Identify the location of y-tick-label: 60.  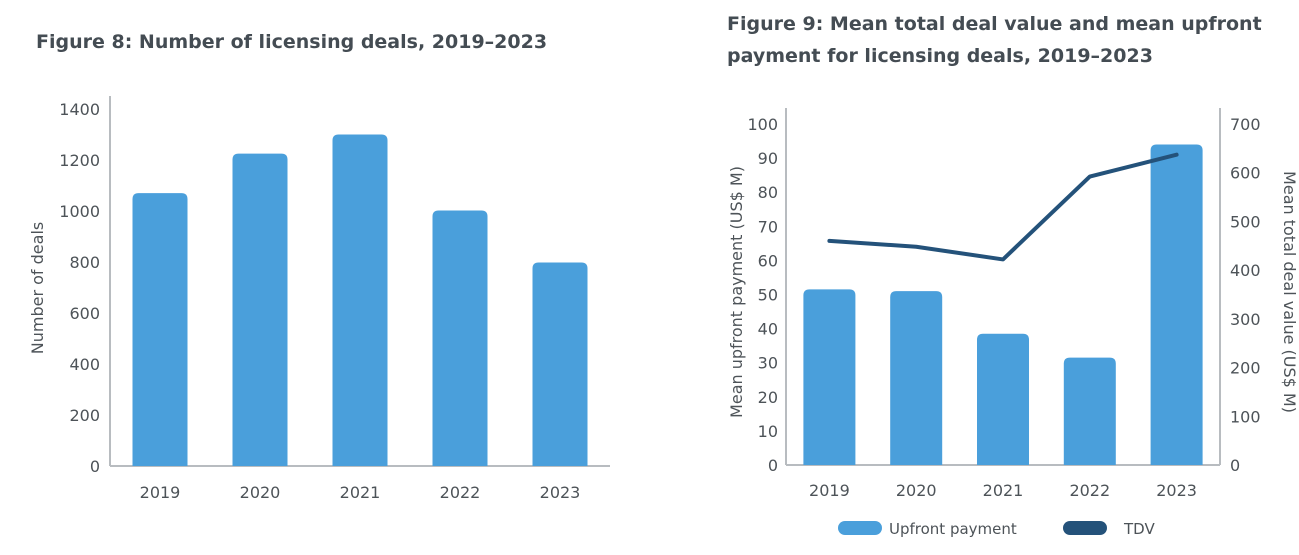
(768, 260).